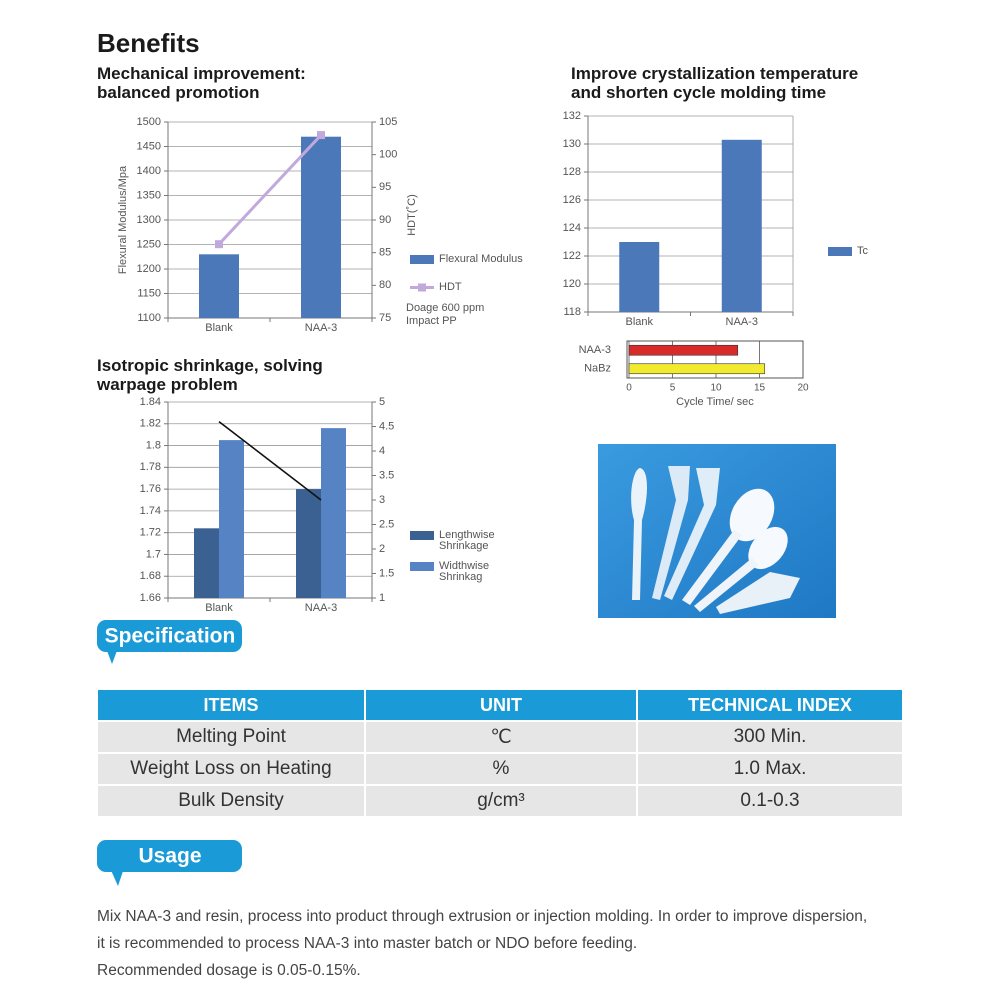 This screenshot has height=996, width=1000. I want to click on specification-badge: Specification, so click(169, 642).